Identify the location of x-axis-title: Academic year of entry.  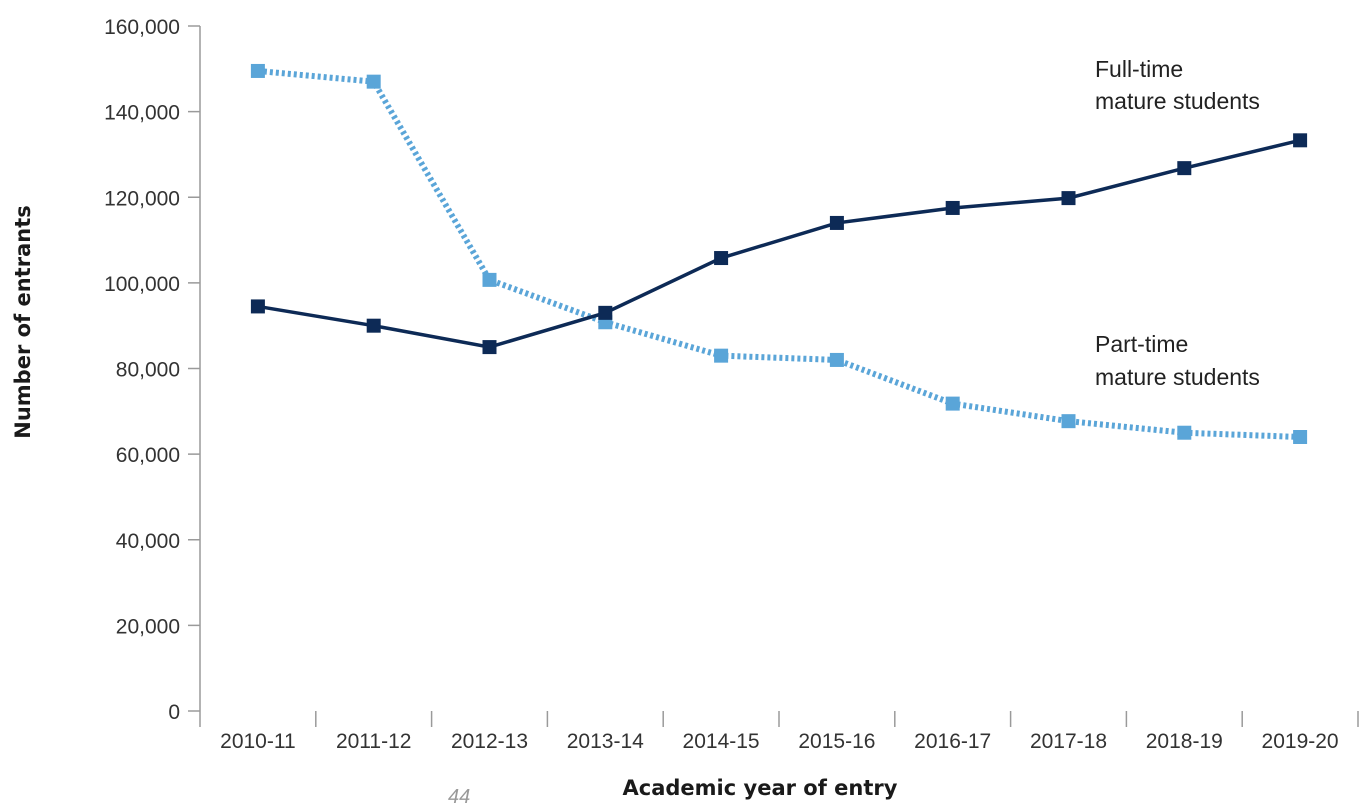
(760, 788).